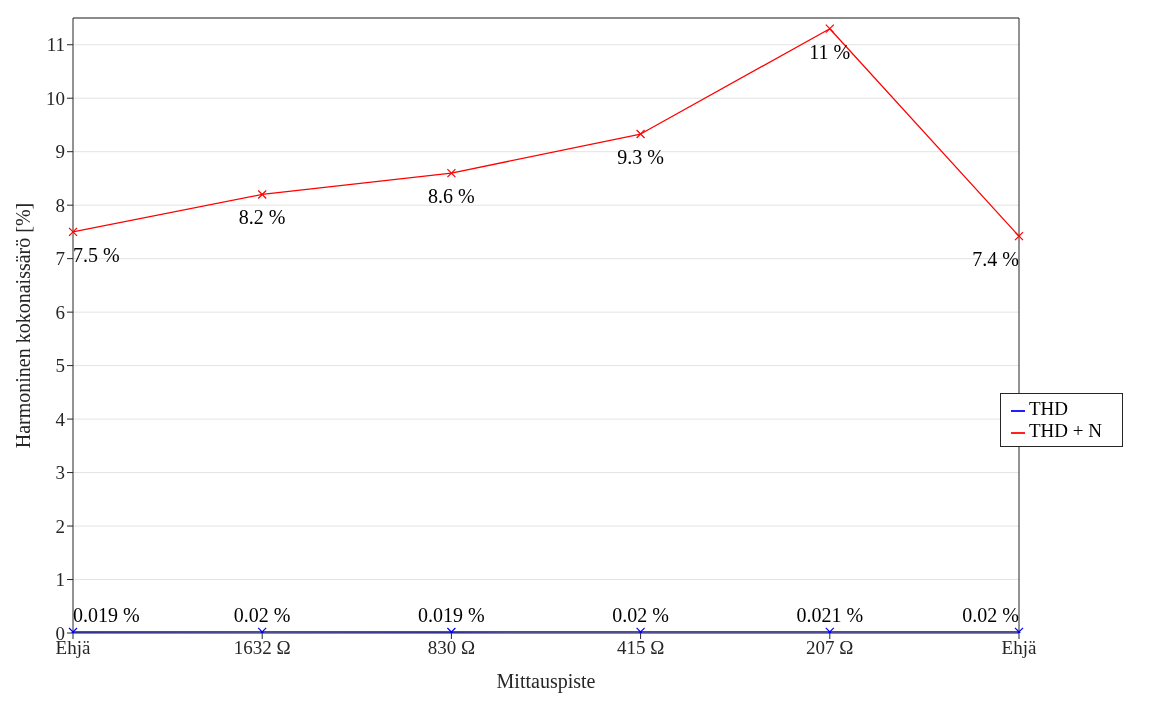  What do you see at coordinates (60, 473) in the screenshot?
I see `y-tick-label: 3` at bounding box center [60, 473].